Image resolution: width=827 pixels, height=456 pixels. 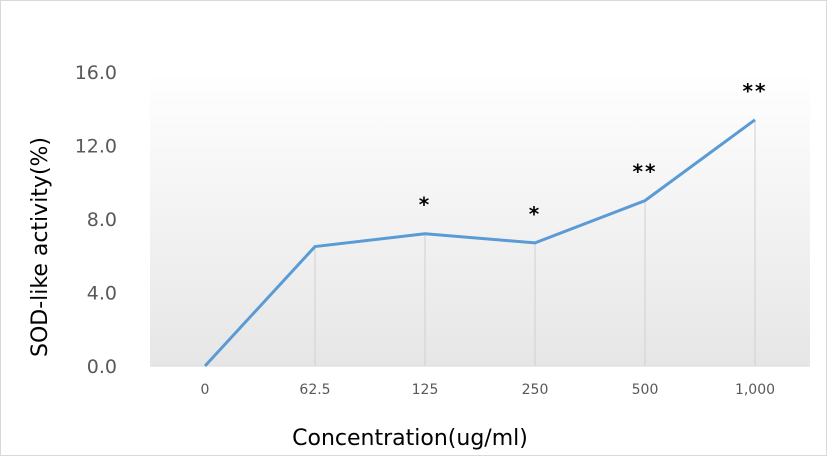 I want to click on y-tick-label: 12.0, so click(x=96, y=147).